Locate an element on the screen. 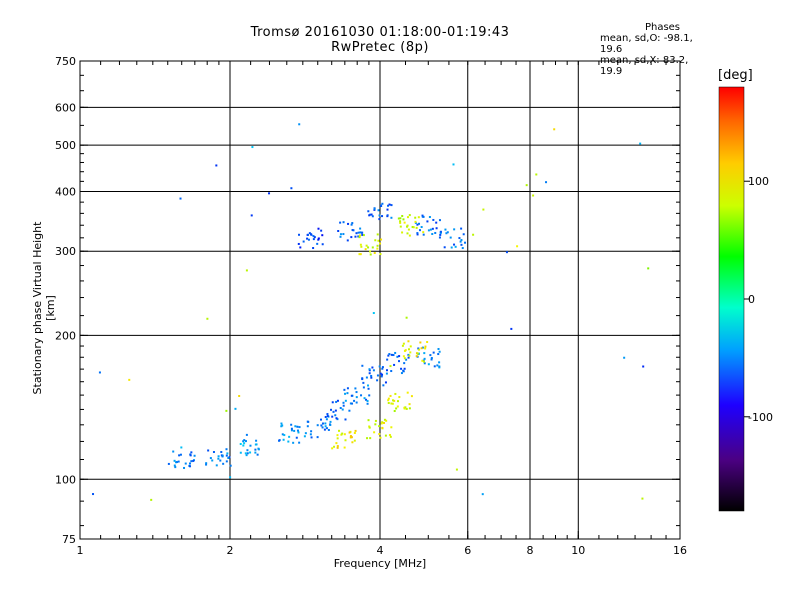  phases-header: Phases is located at coordinates (662, 27).